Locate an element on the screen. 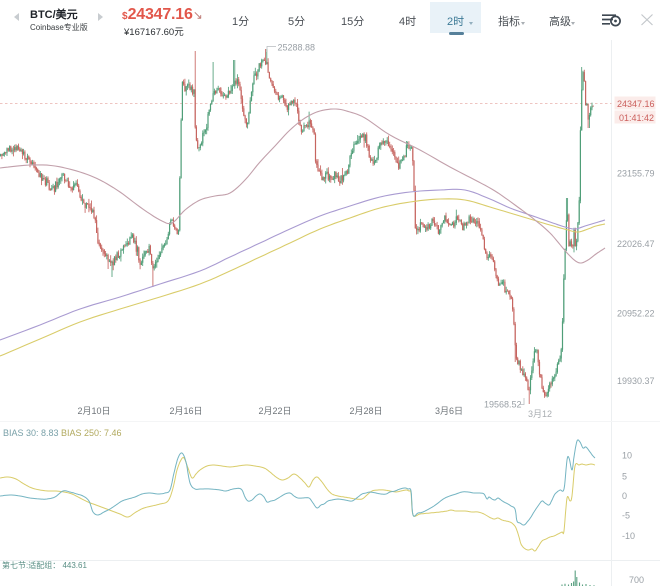  svg-text: 10 is located at coordinates (627, 456).